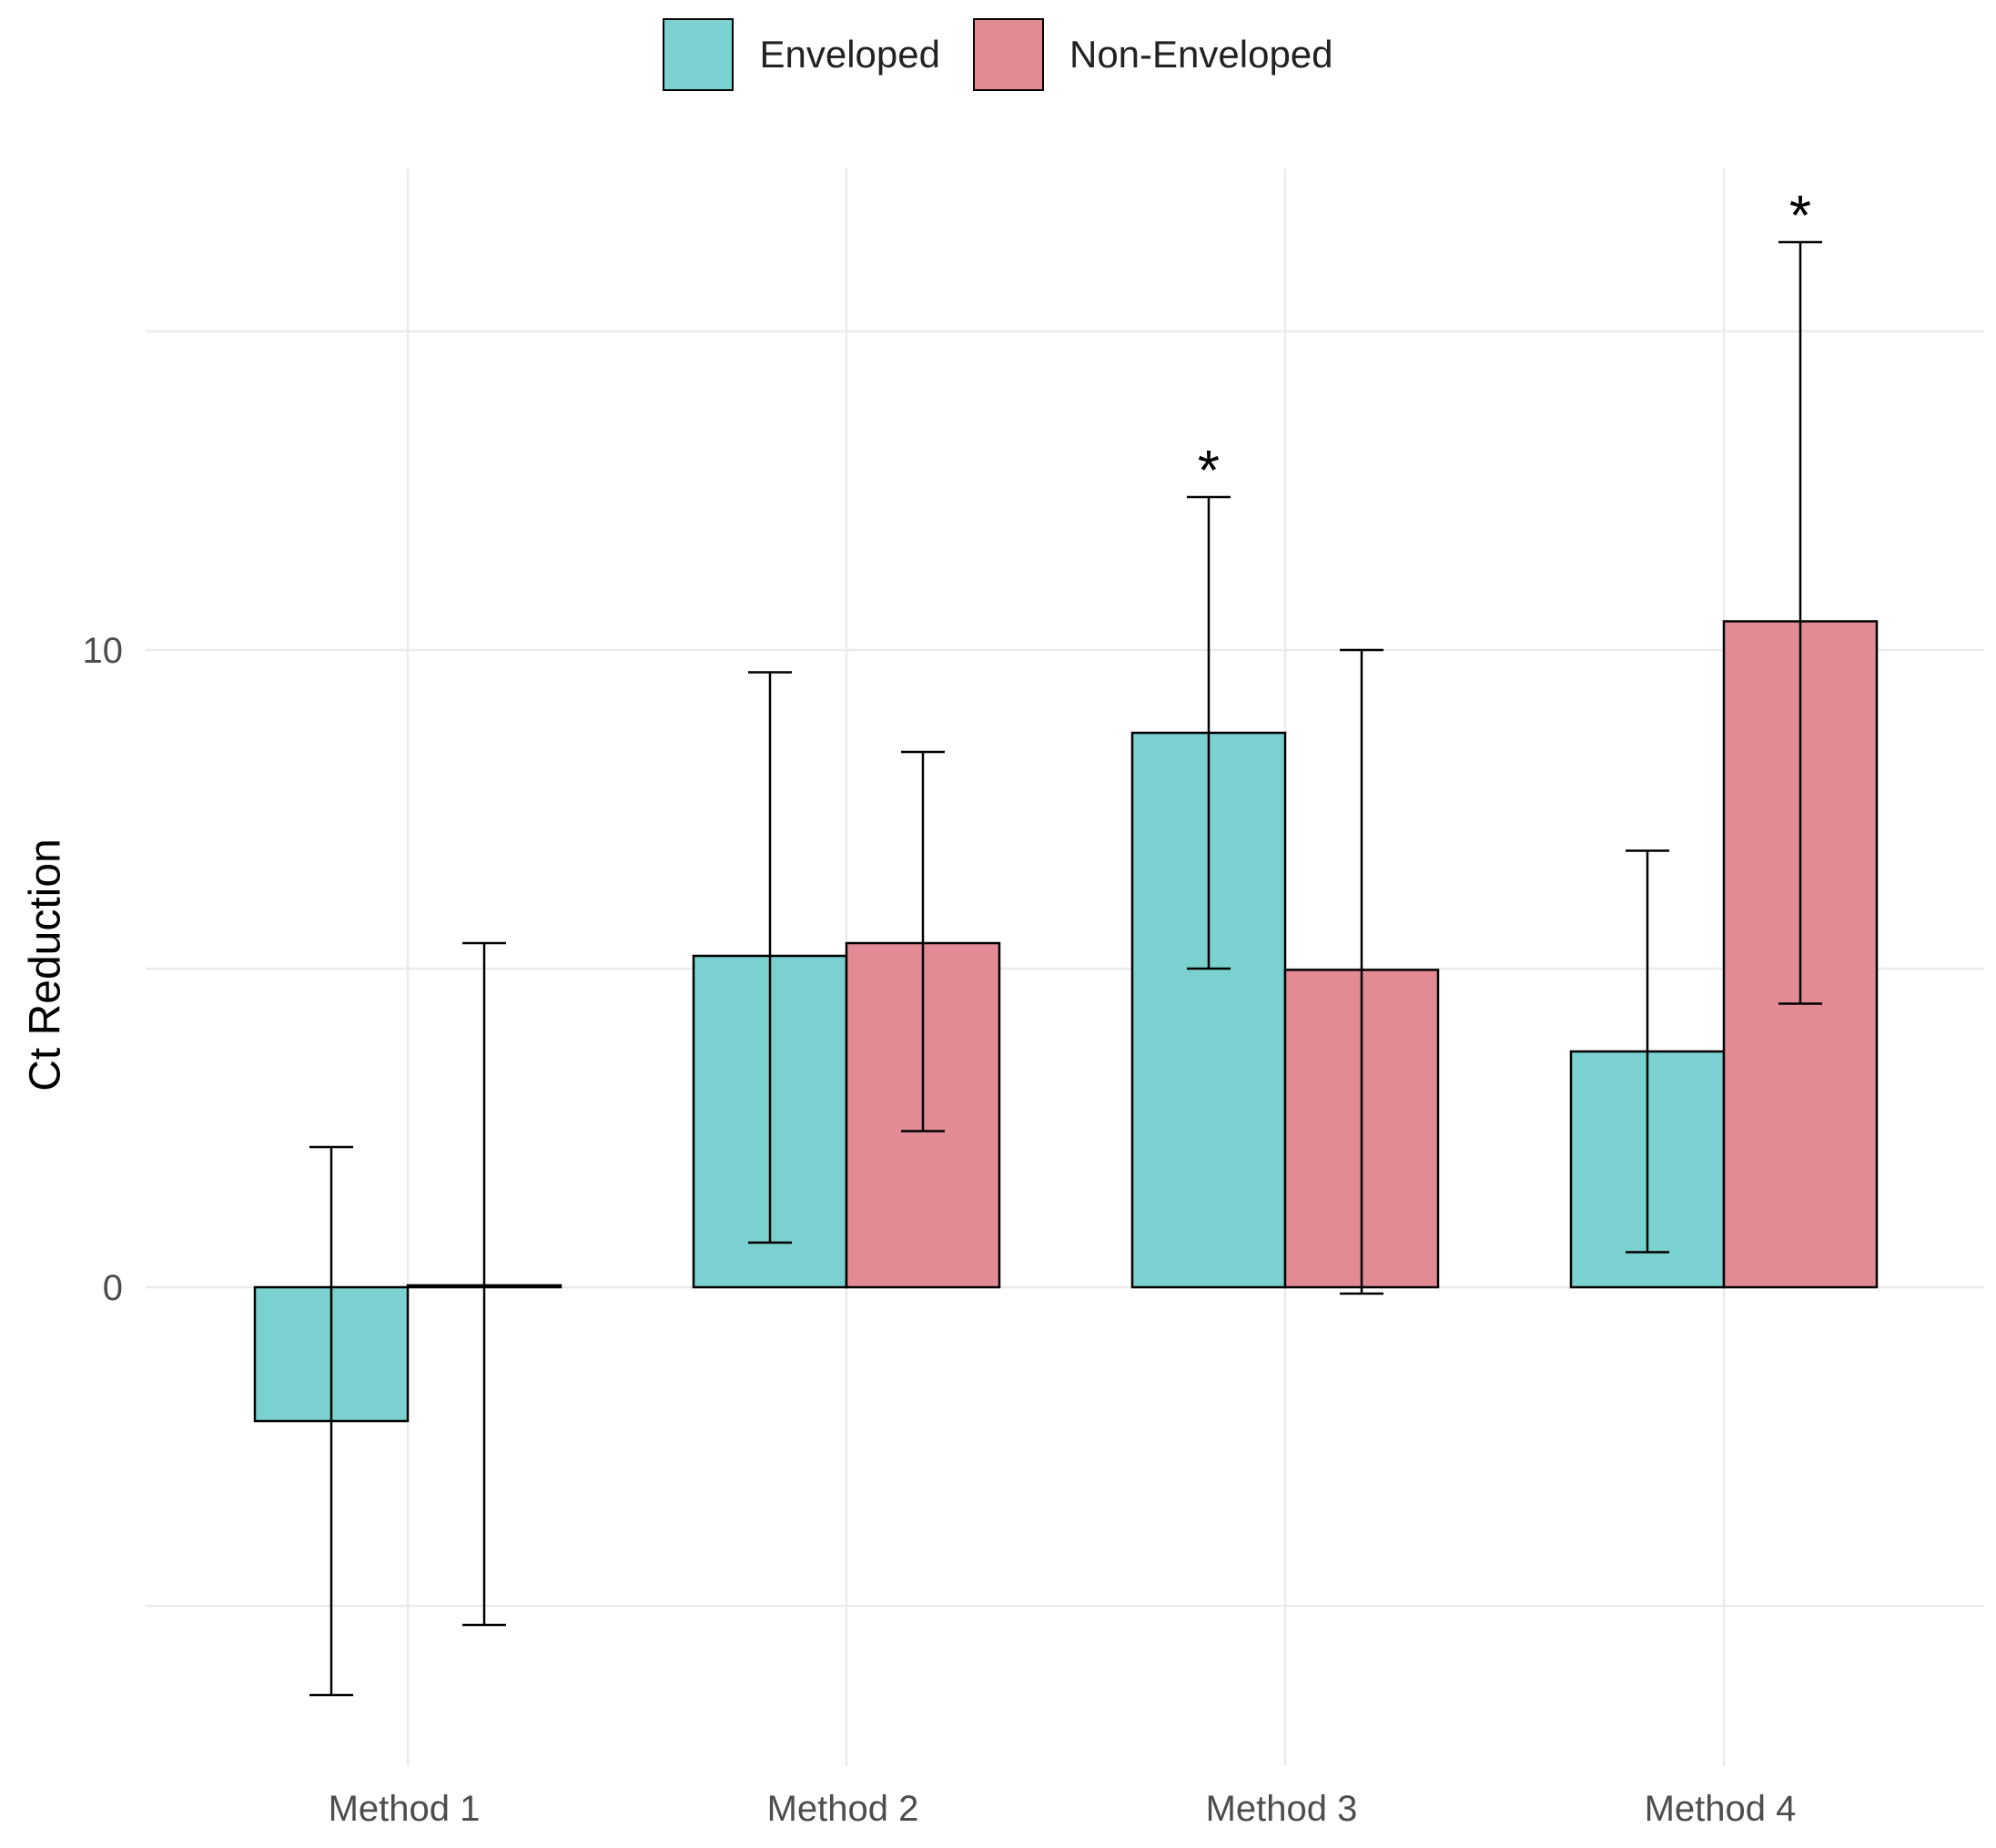 The width and height of the screenshot is (1996, 1848). Describe the element at coordinates (699, 54) in the screenshot. I see `legend-key-enveloped` at that location.